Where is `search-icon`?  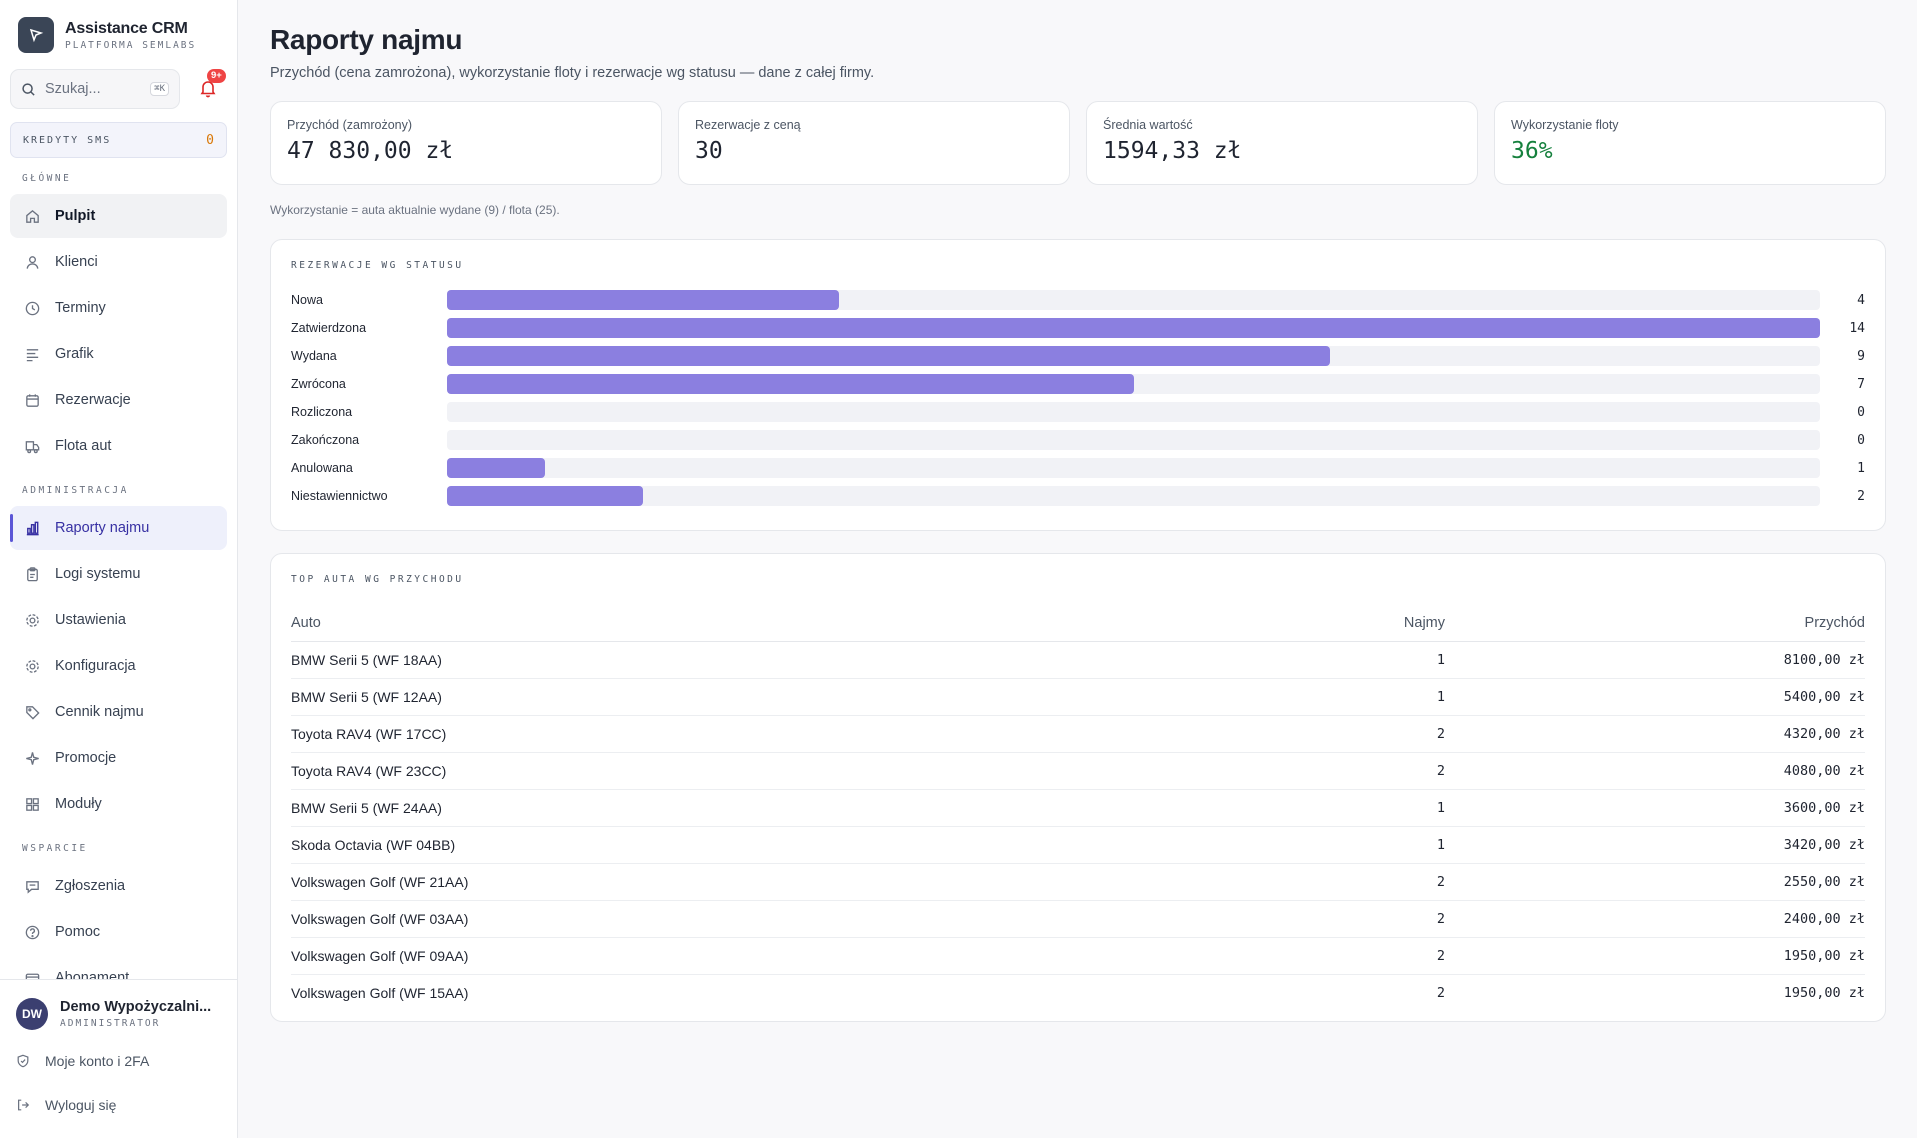 search-icon is located at coordinates (28, 89).